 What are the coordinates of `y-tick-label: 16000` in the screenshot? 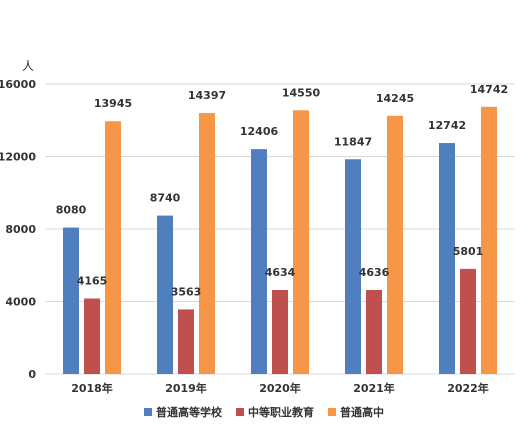 It's located at (18, 84).